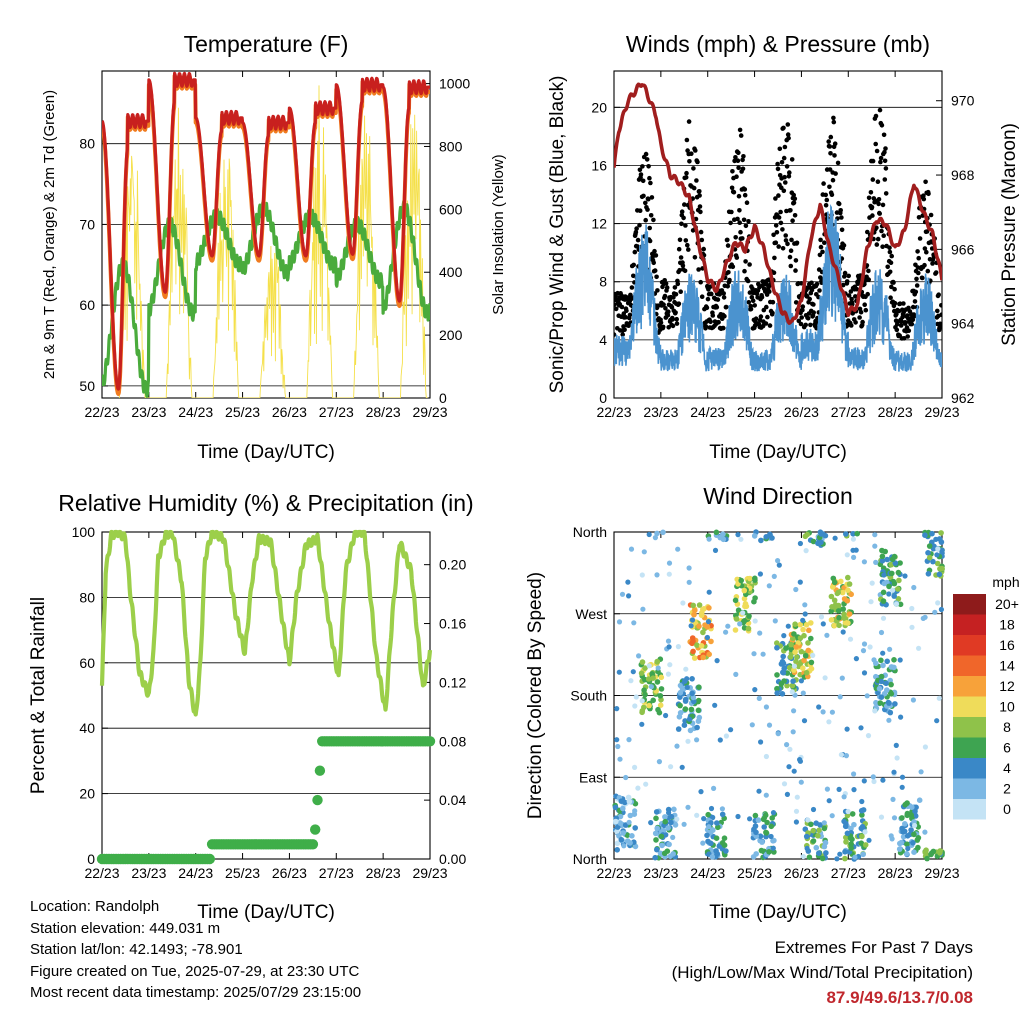 The image size is (1024, 1024). Describe the element at coordinates (707, 412) in the screenshot. I see `x-tick-label: 24/23` at that location.